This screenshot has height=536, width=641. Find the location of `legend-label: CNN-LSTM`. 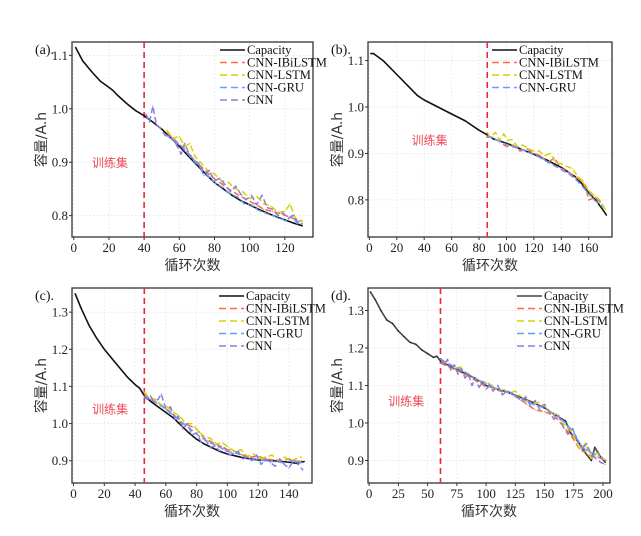

legend-label: CNN-LSTM is located at coordinates (279, 75).